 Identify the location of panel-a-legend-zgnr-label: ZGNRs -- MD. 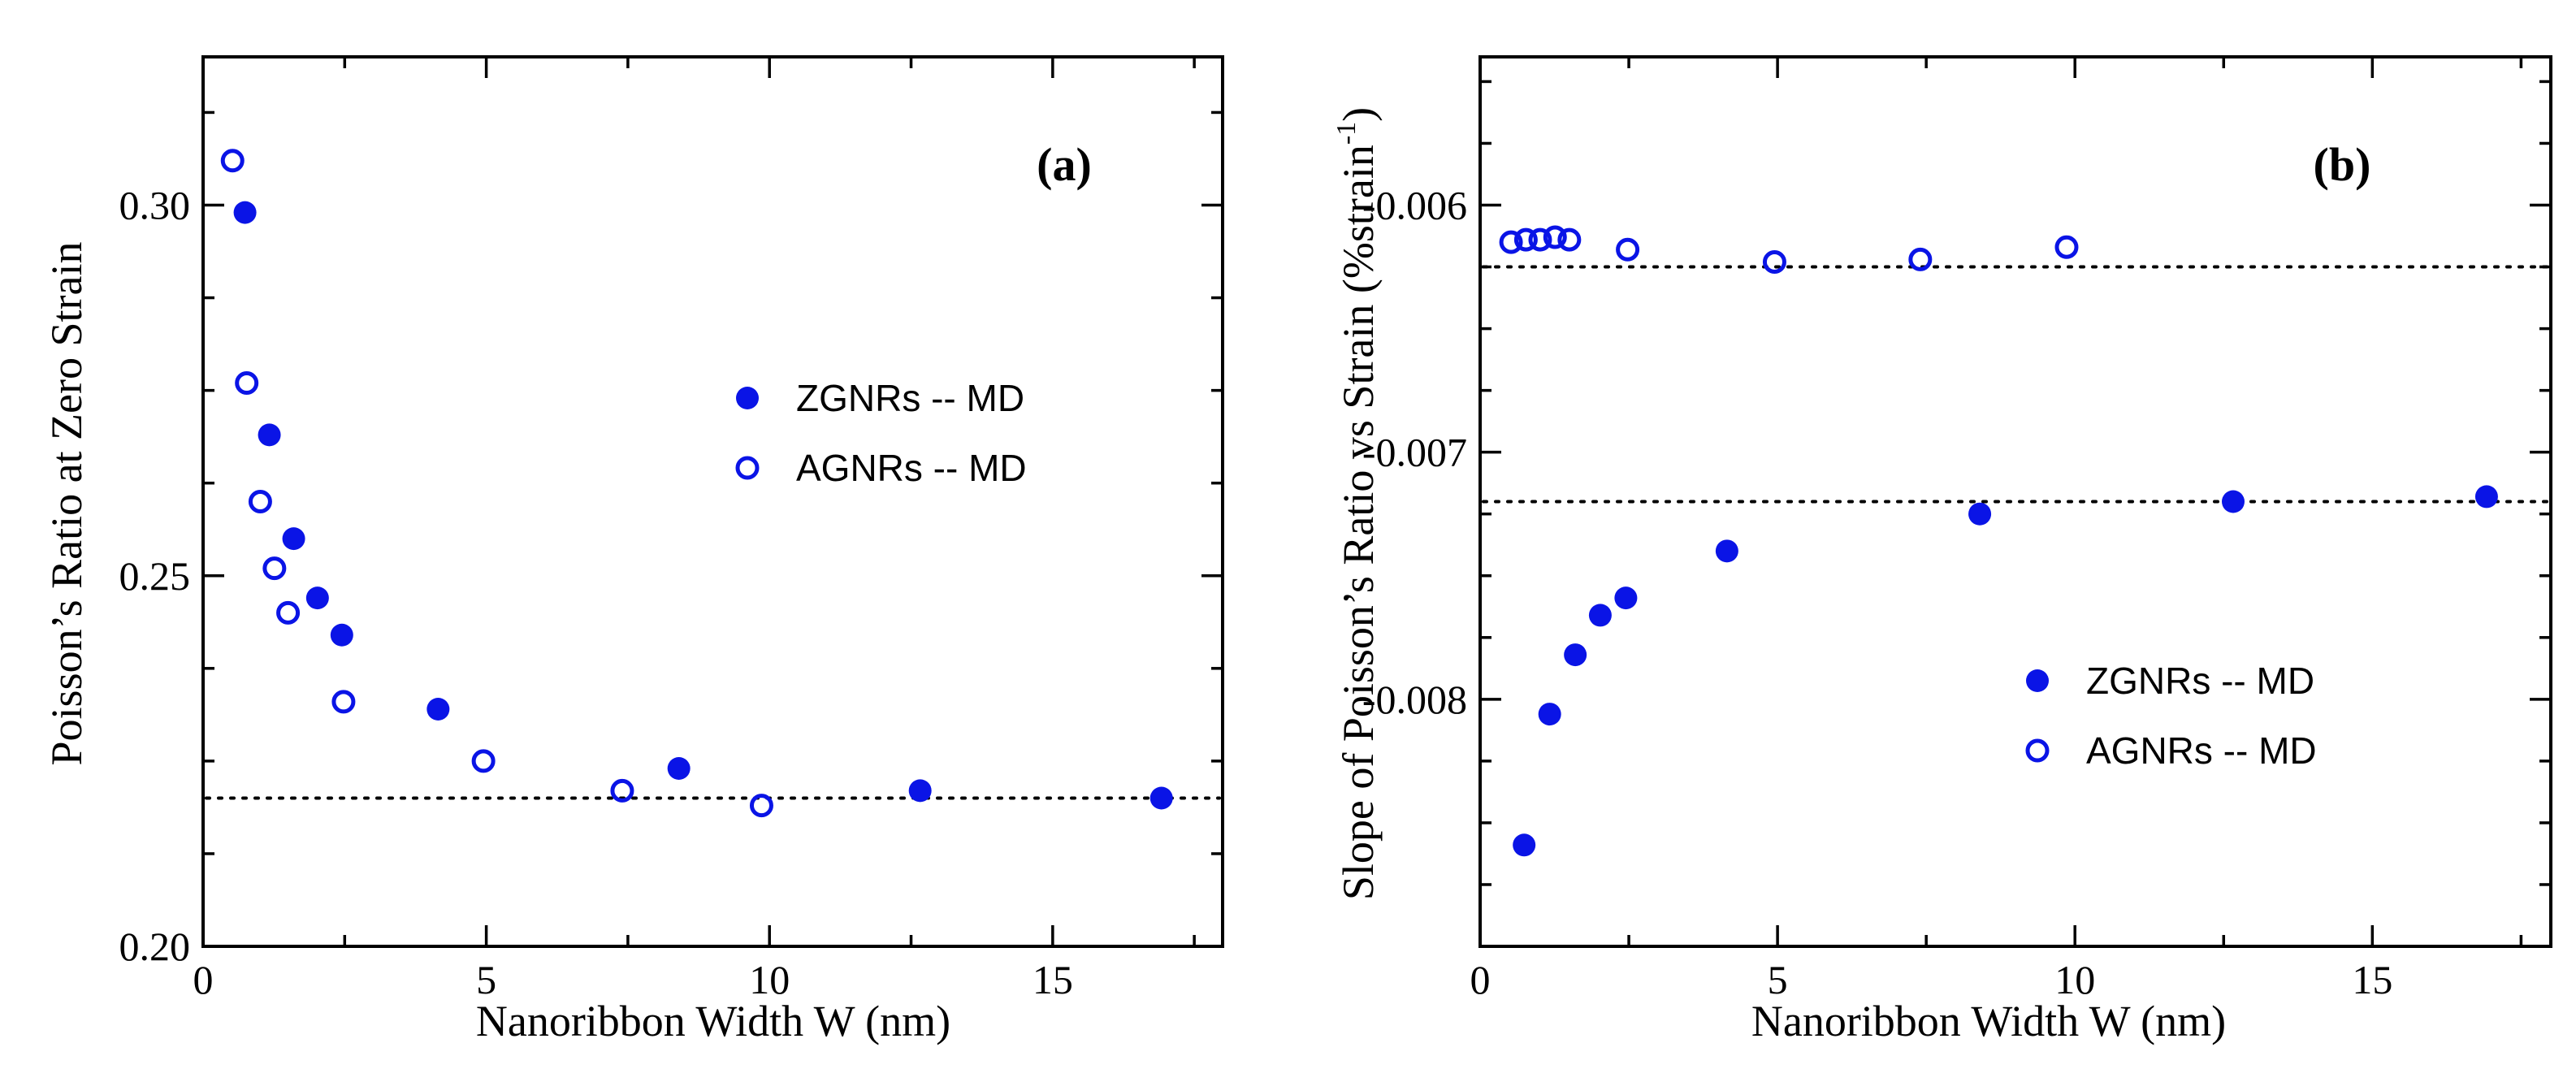
(910, 398).